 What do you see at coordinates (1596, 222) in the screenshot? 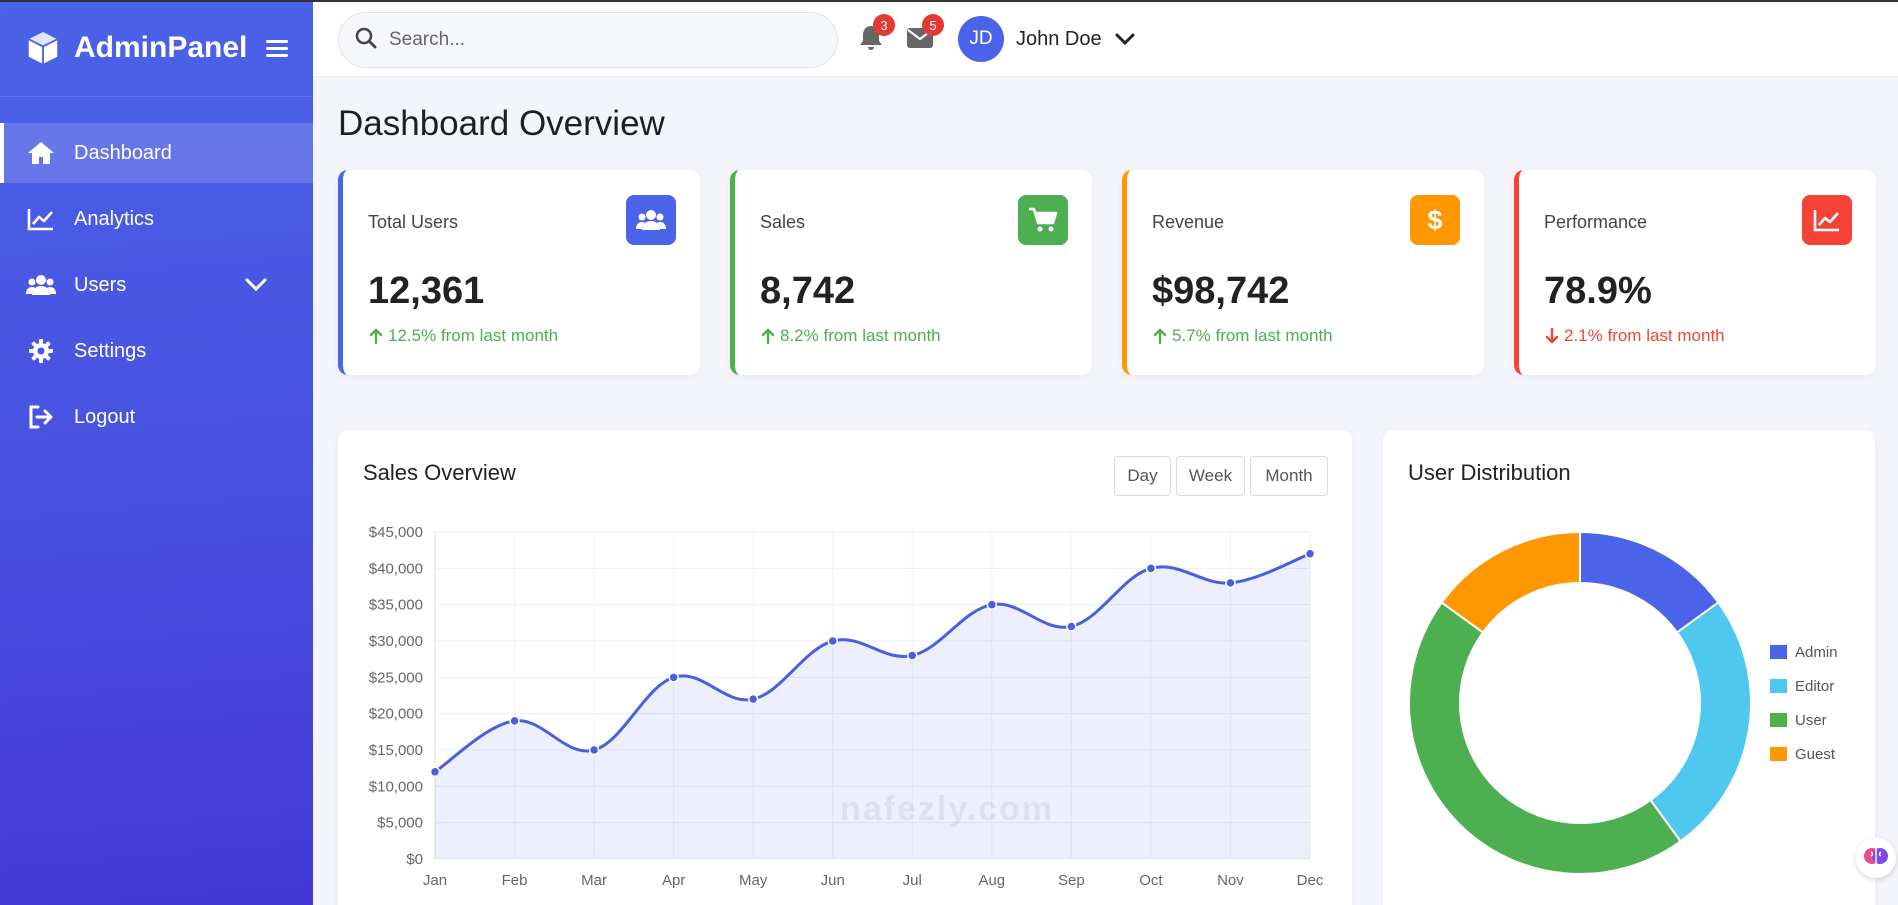
I see `stat-title: Performance` at bounding box center [1596, 222].